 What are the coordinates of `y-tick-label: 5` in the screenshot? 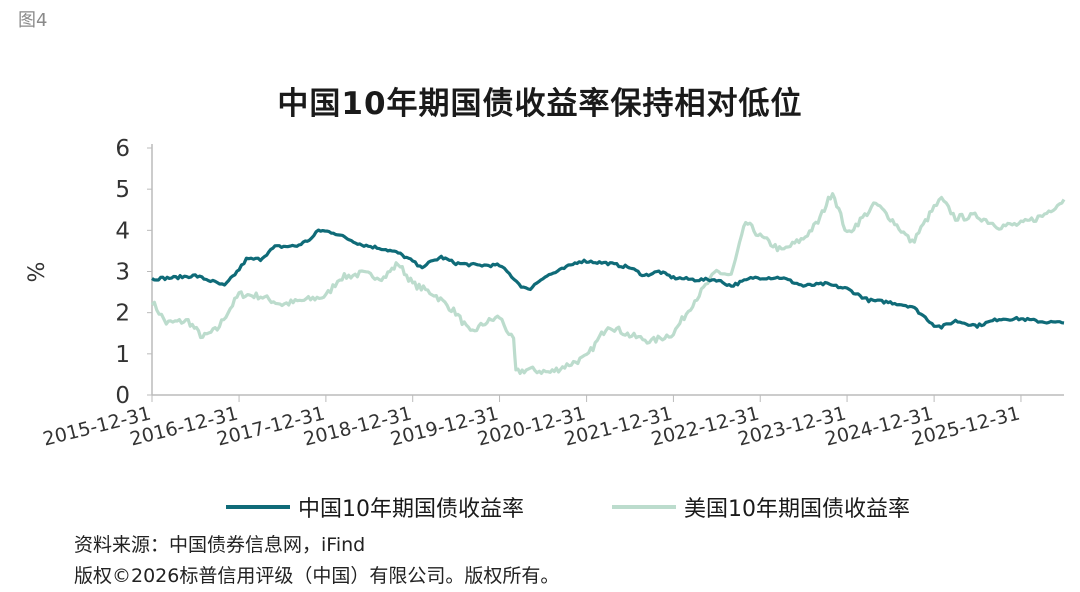 It's located at (122, 190).